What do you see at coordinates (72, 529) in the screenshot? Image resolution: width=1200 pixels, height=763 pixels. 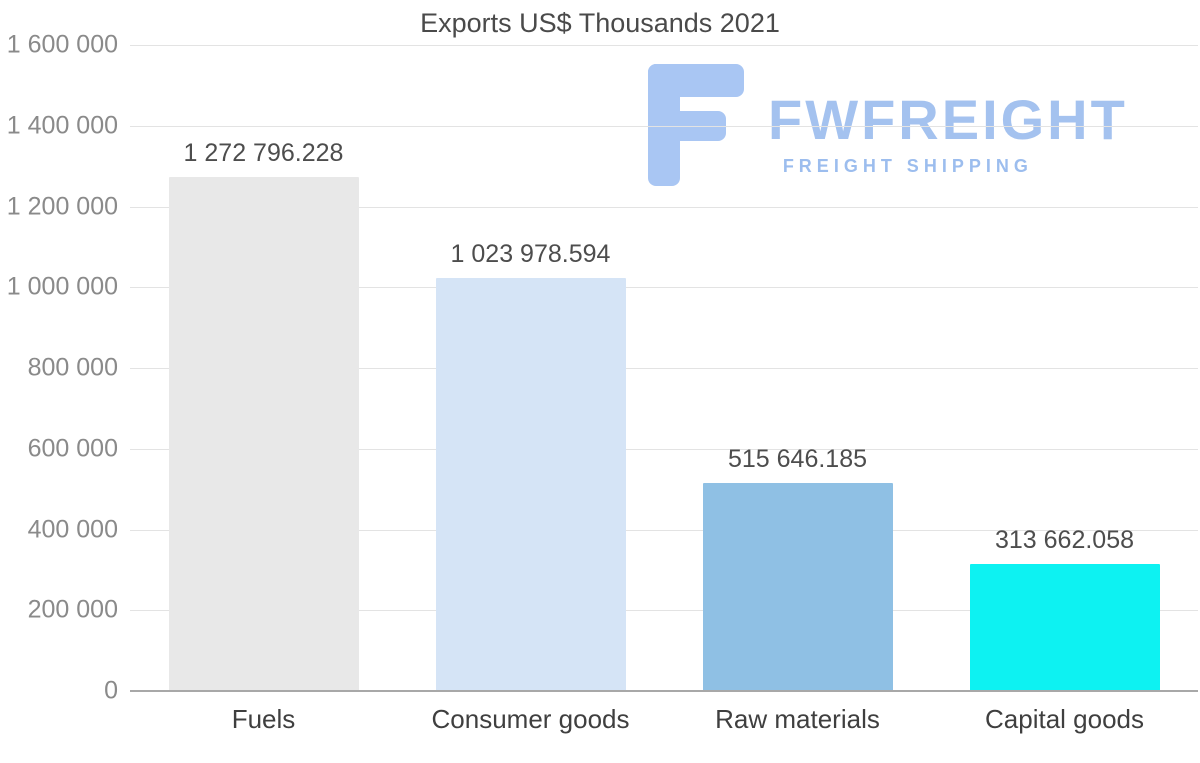 I see `y-tick-label: 400 000` at bounding box center [72, 529].